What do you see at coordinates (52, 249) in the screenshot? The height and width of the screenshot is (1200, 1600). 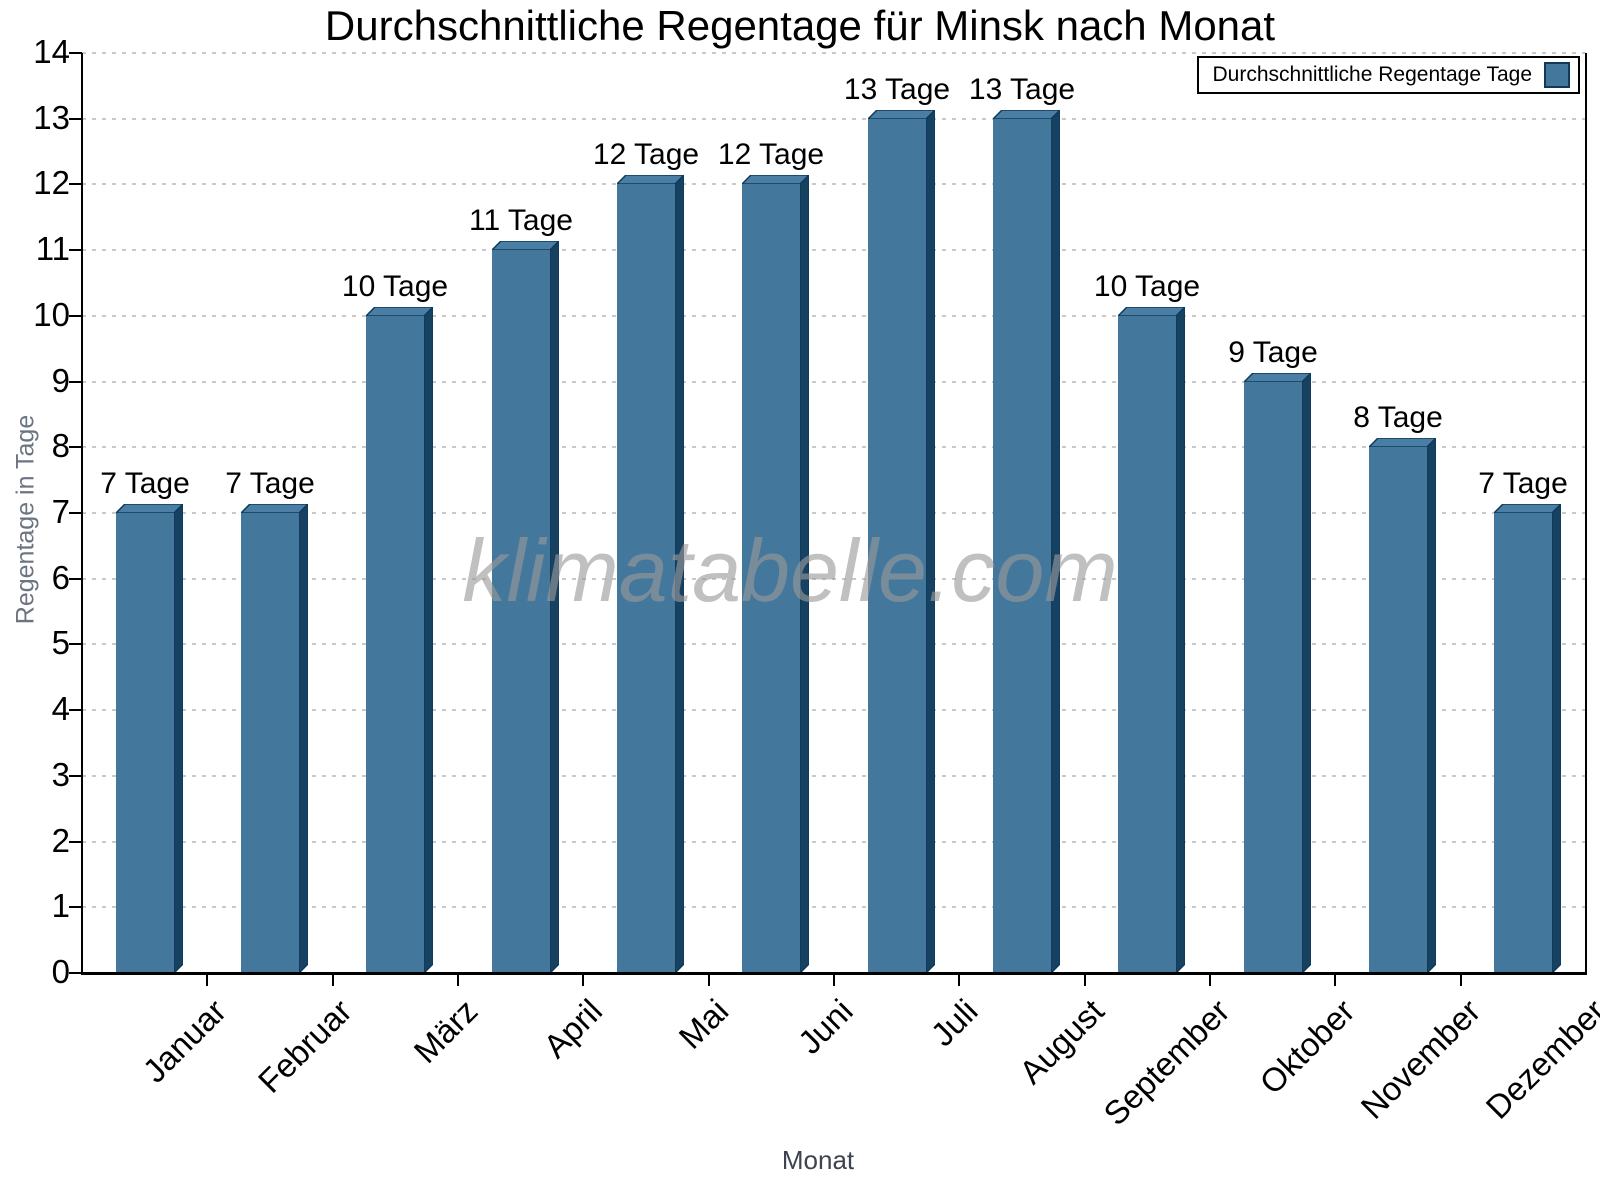 I see `y-tick-label: 11` at bounding box center [52, 249].